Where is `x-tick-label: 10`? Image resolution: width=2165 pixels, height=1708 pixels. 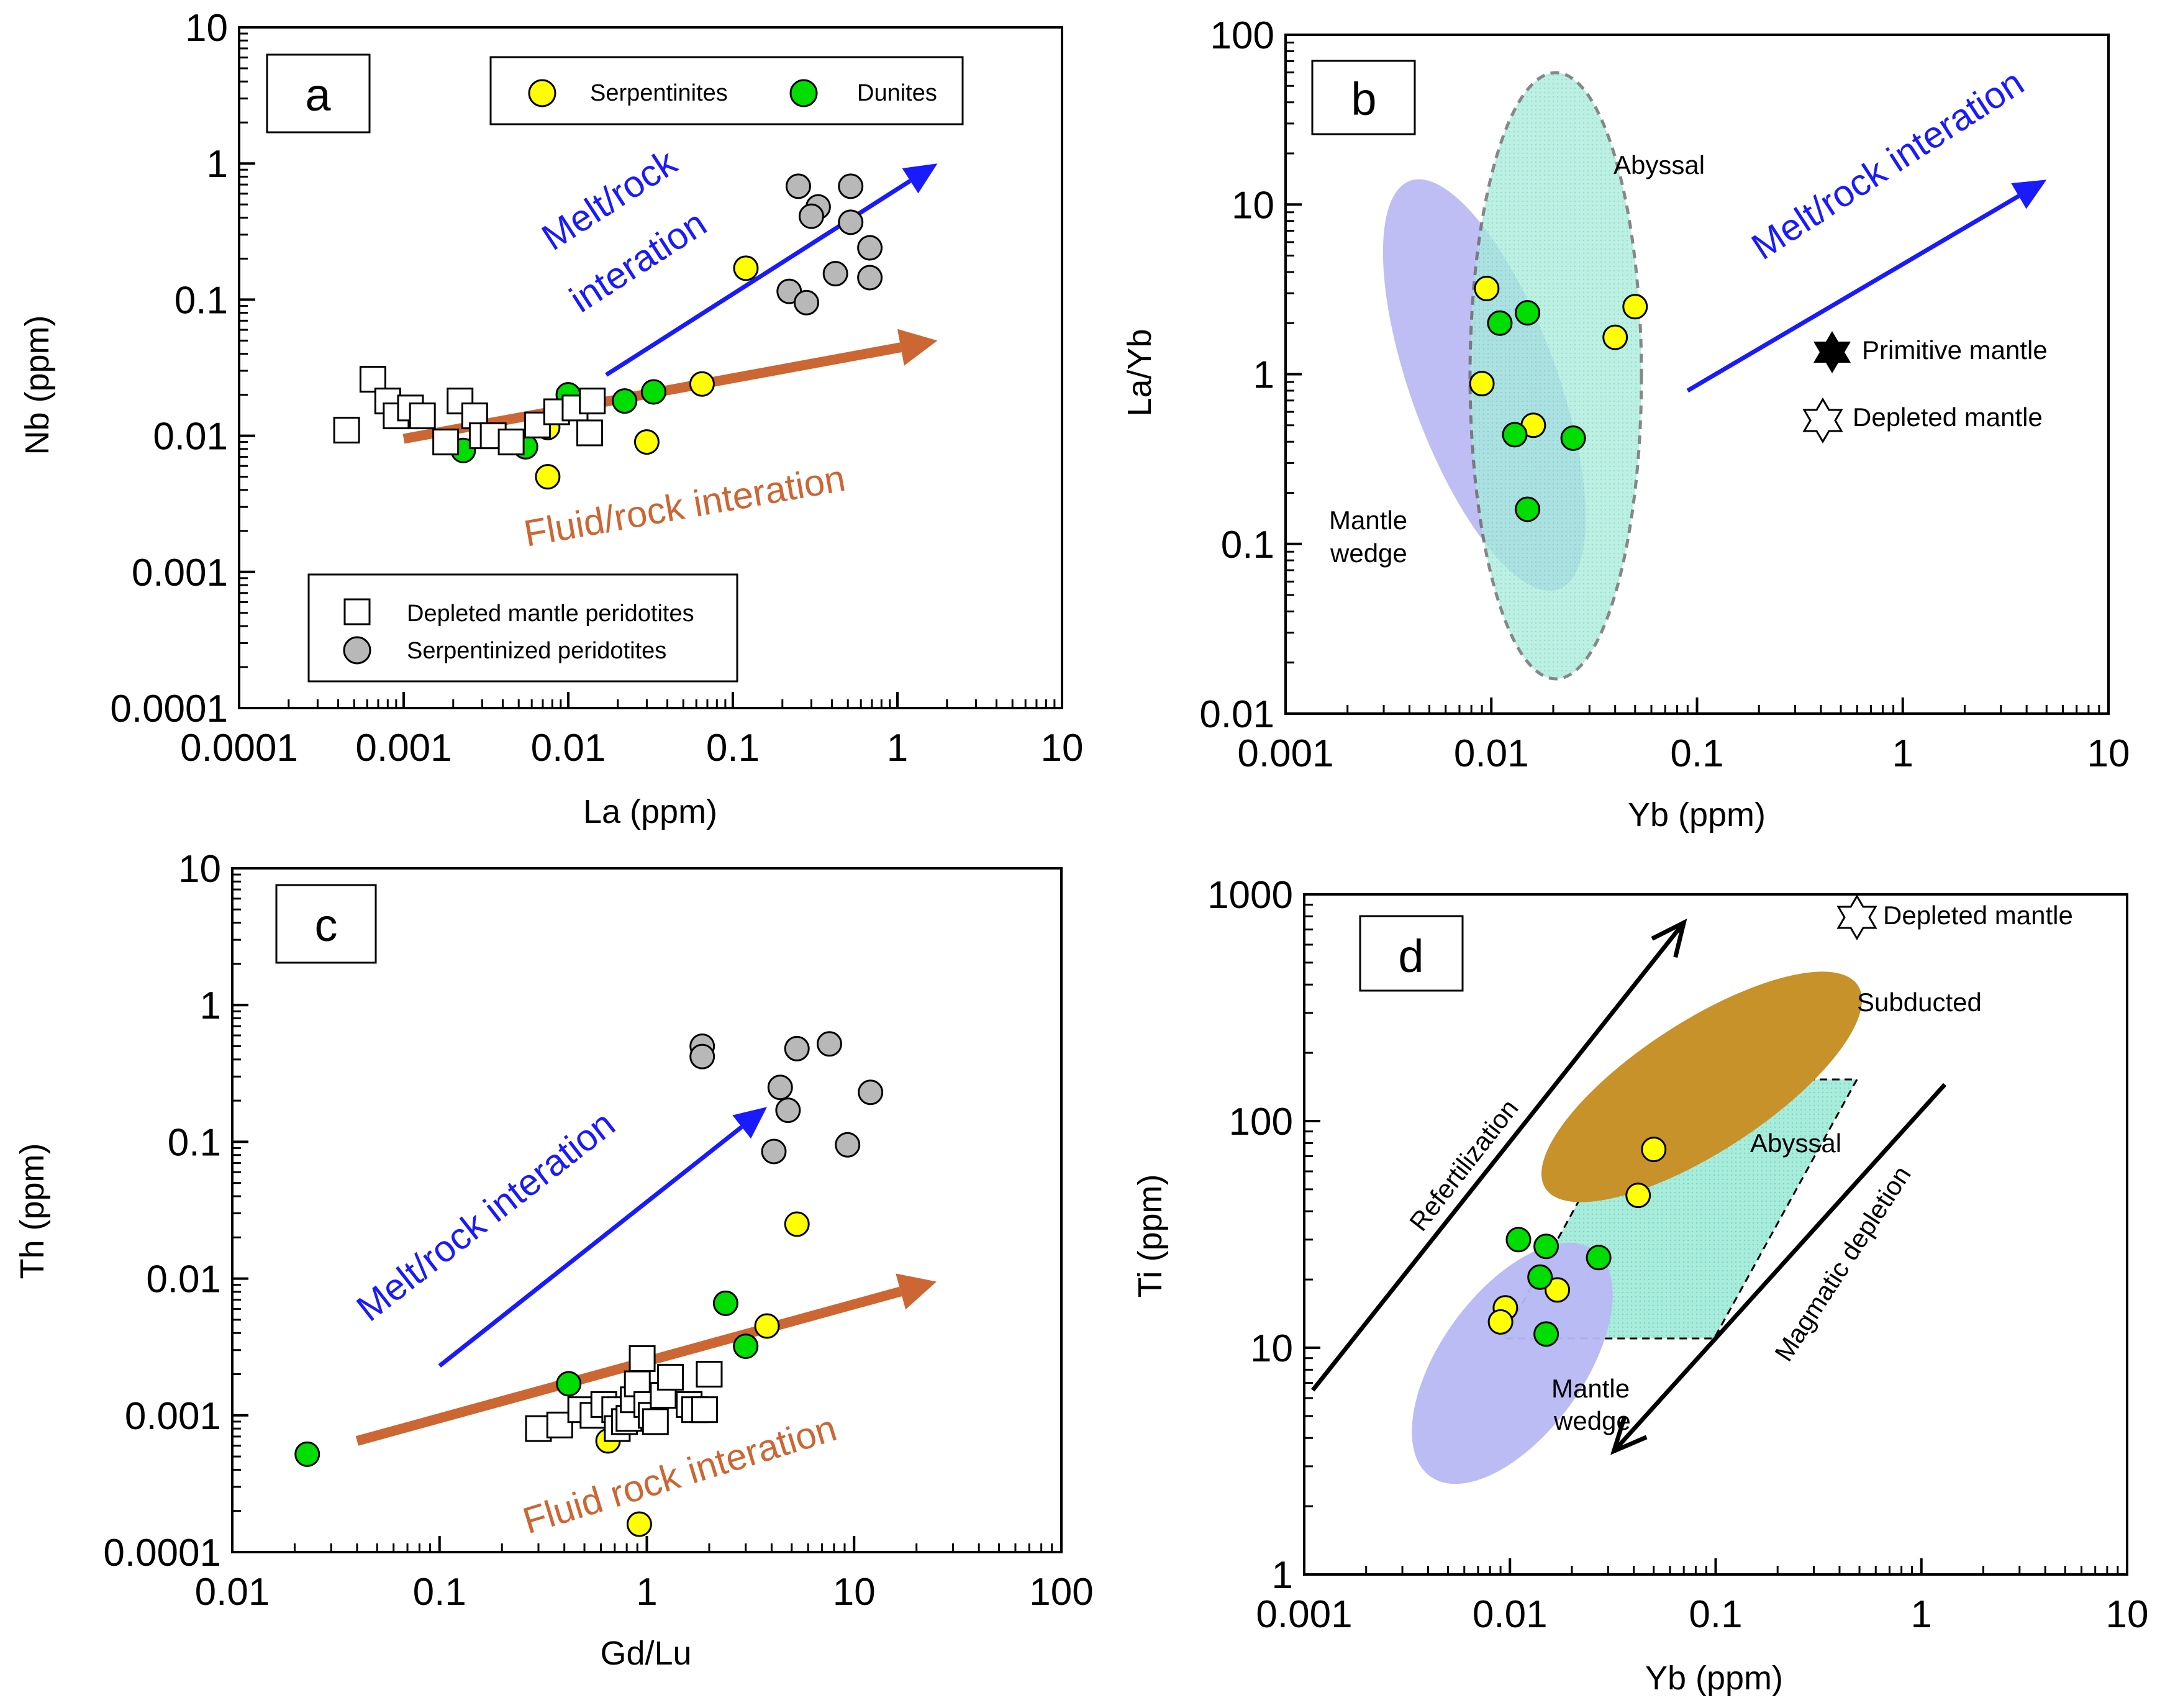
x-tick-label: 10 is located at coordinates (855, 1592).